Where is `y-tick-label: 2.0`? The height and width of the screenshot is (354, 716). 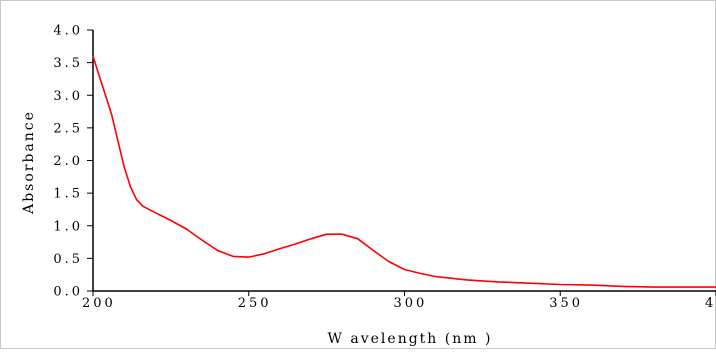 y-tick-label: 2.0 is located at coordinates (68, 161).